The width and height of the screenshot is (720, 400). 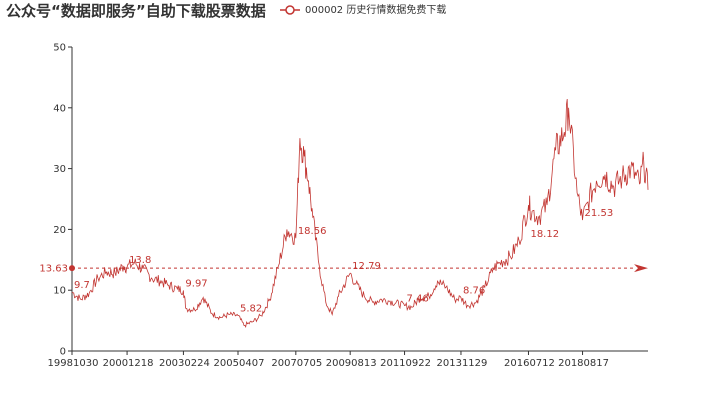 I want to click on y-tick-label: 30, so click(x=59, y=169).